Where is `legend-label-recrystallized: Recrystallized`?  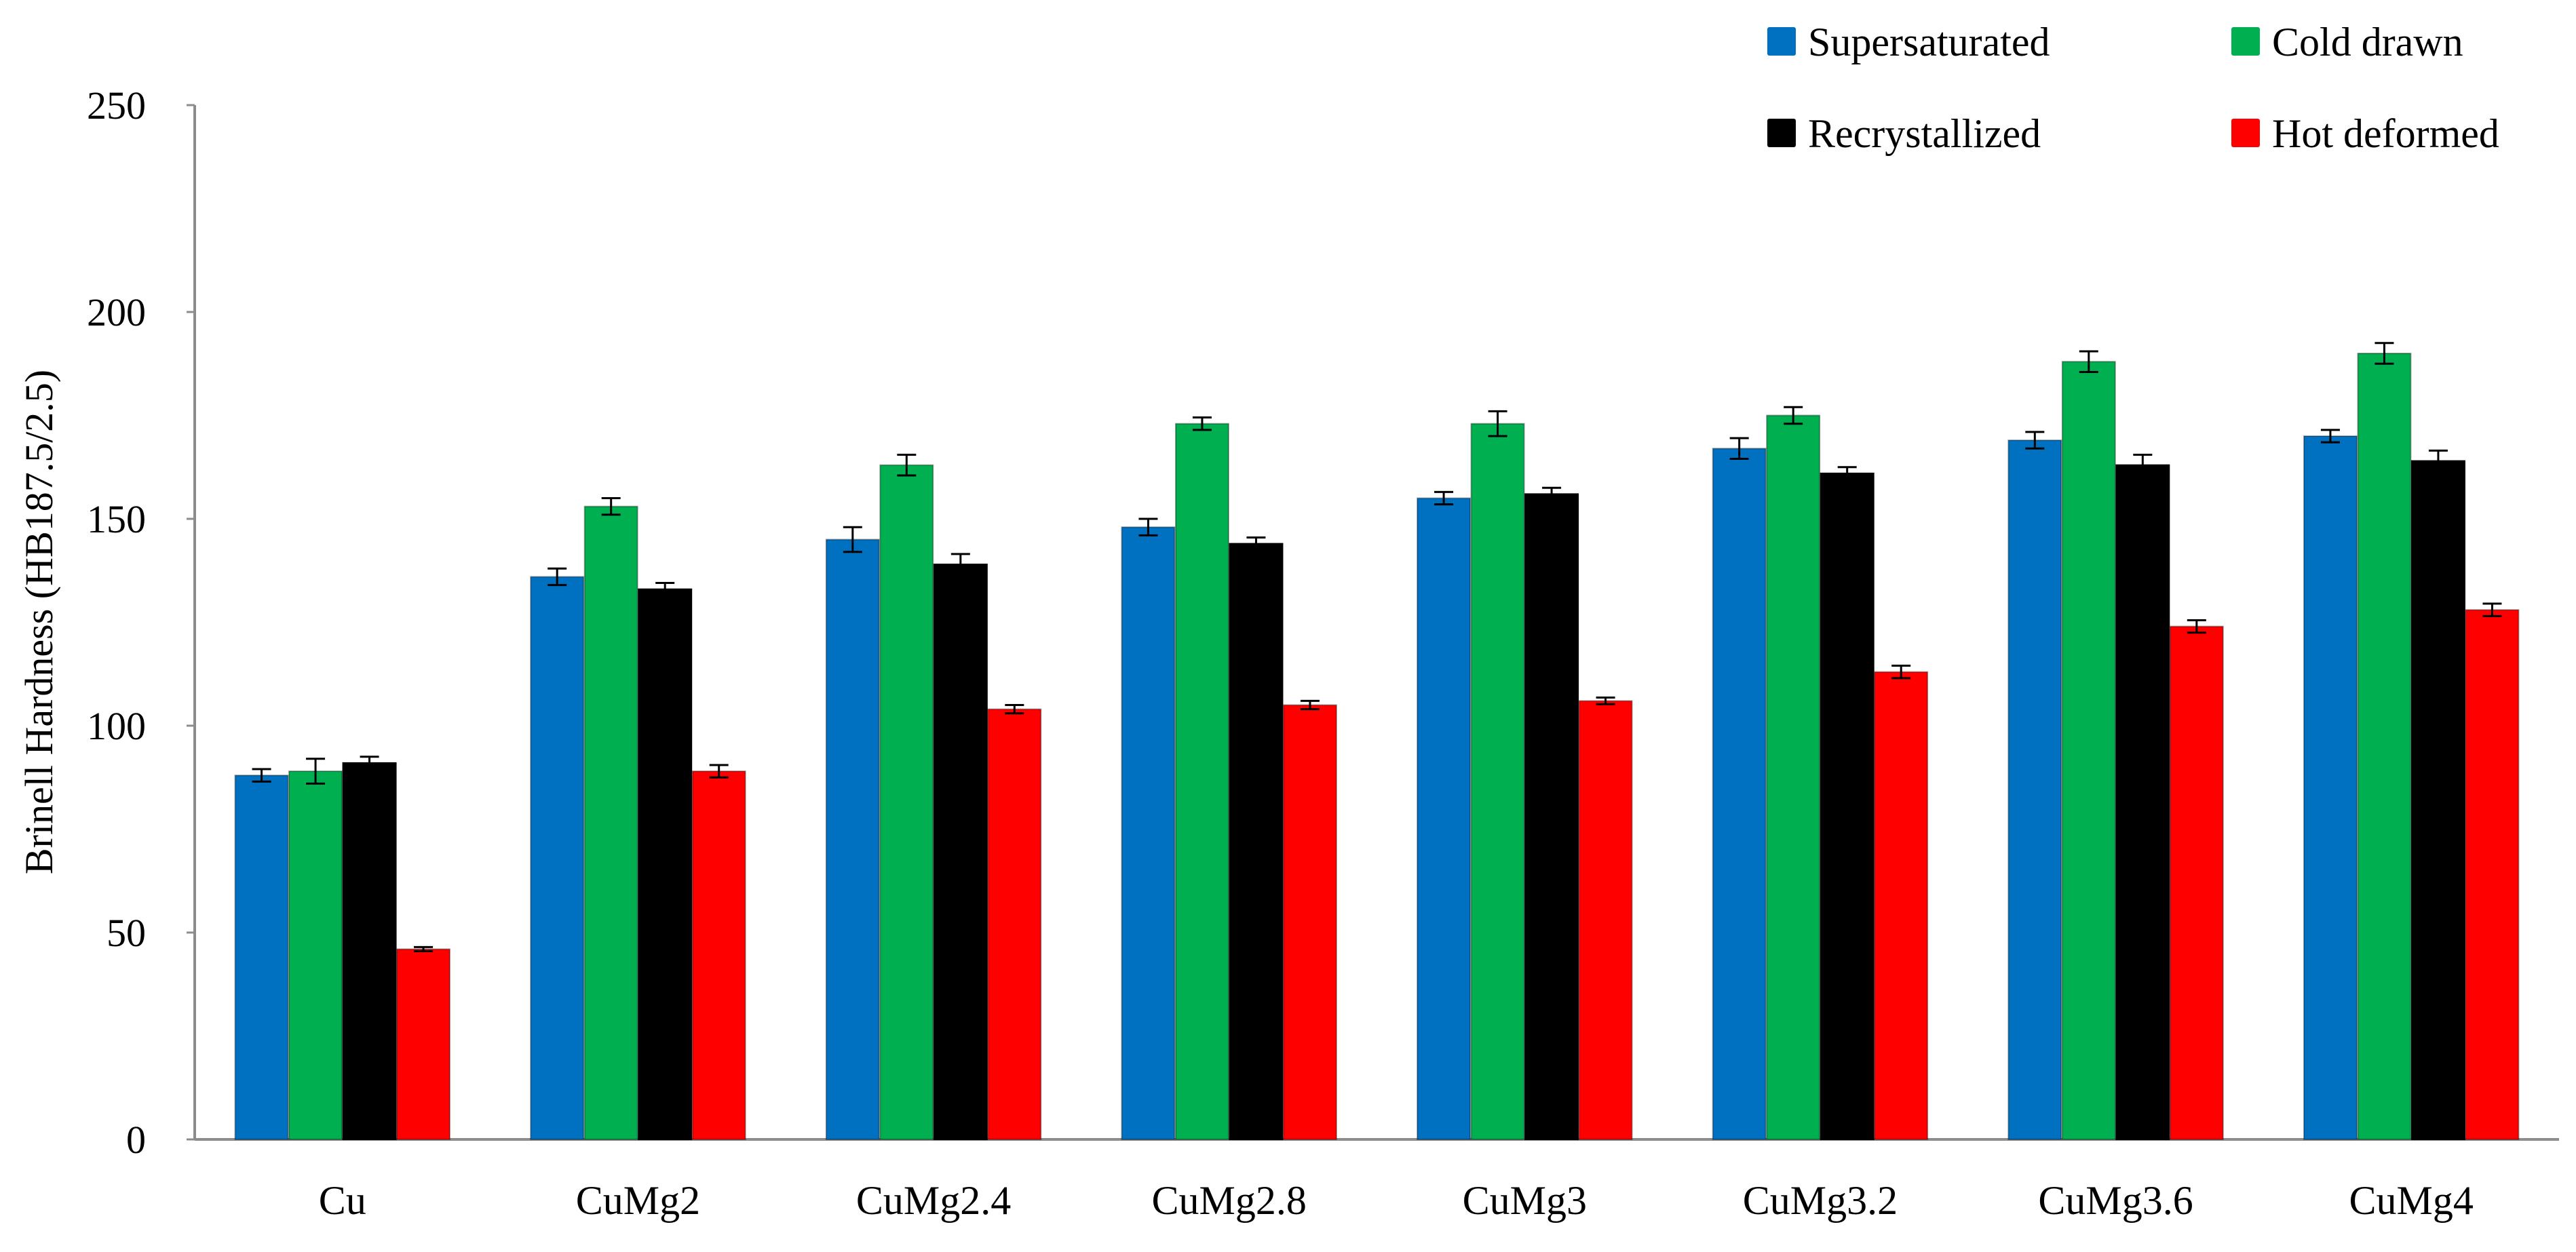
legend-label-recrystallized: Recrystallized is located at coordinates (1924, 133).